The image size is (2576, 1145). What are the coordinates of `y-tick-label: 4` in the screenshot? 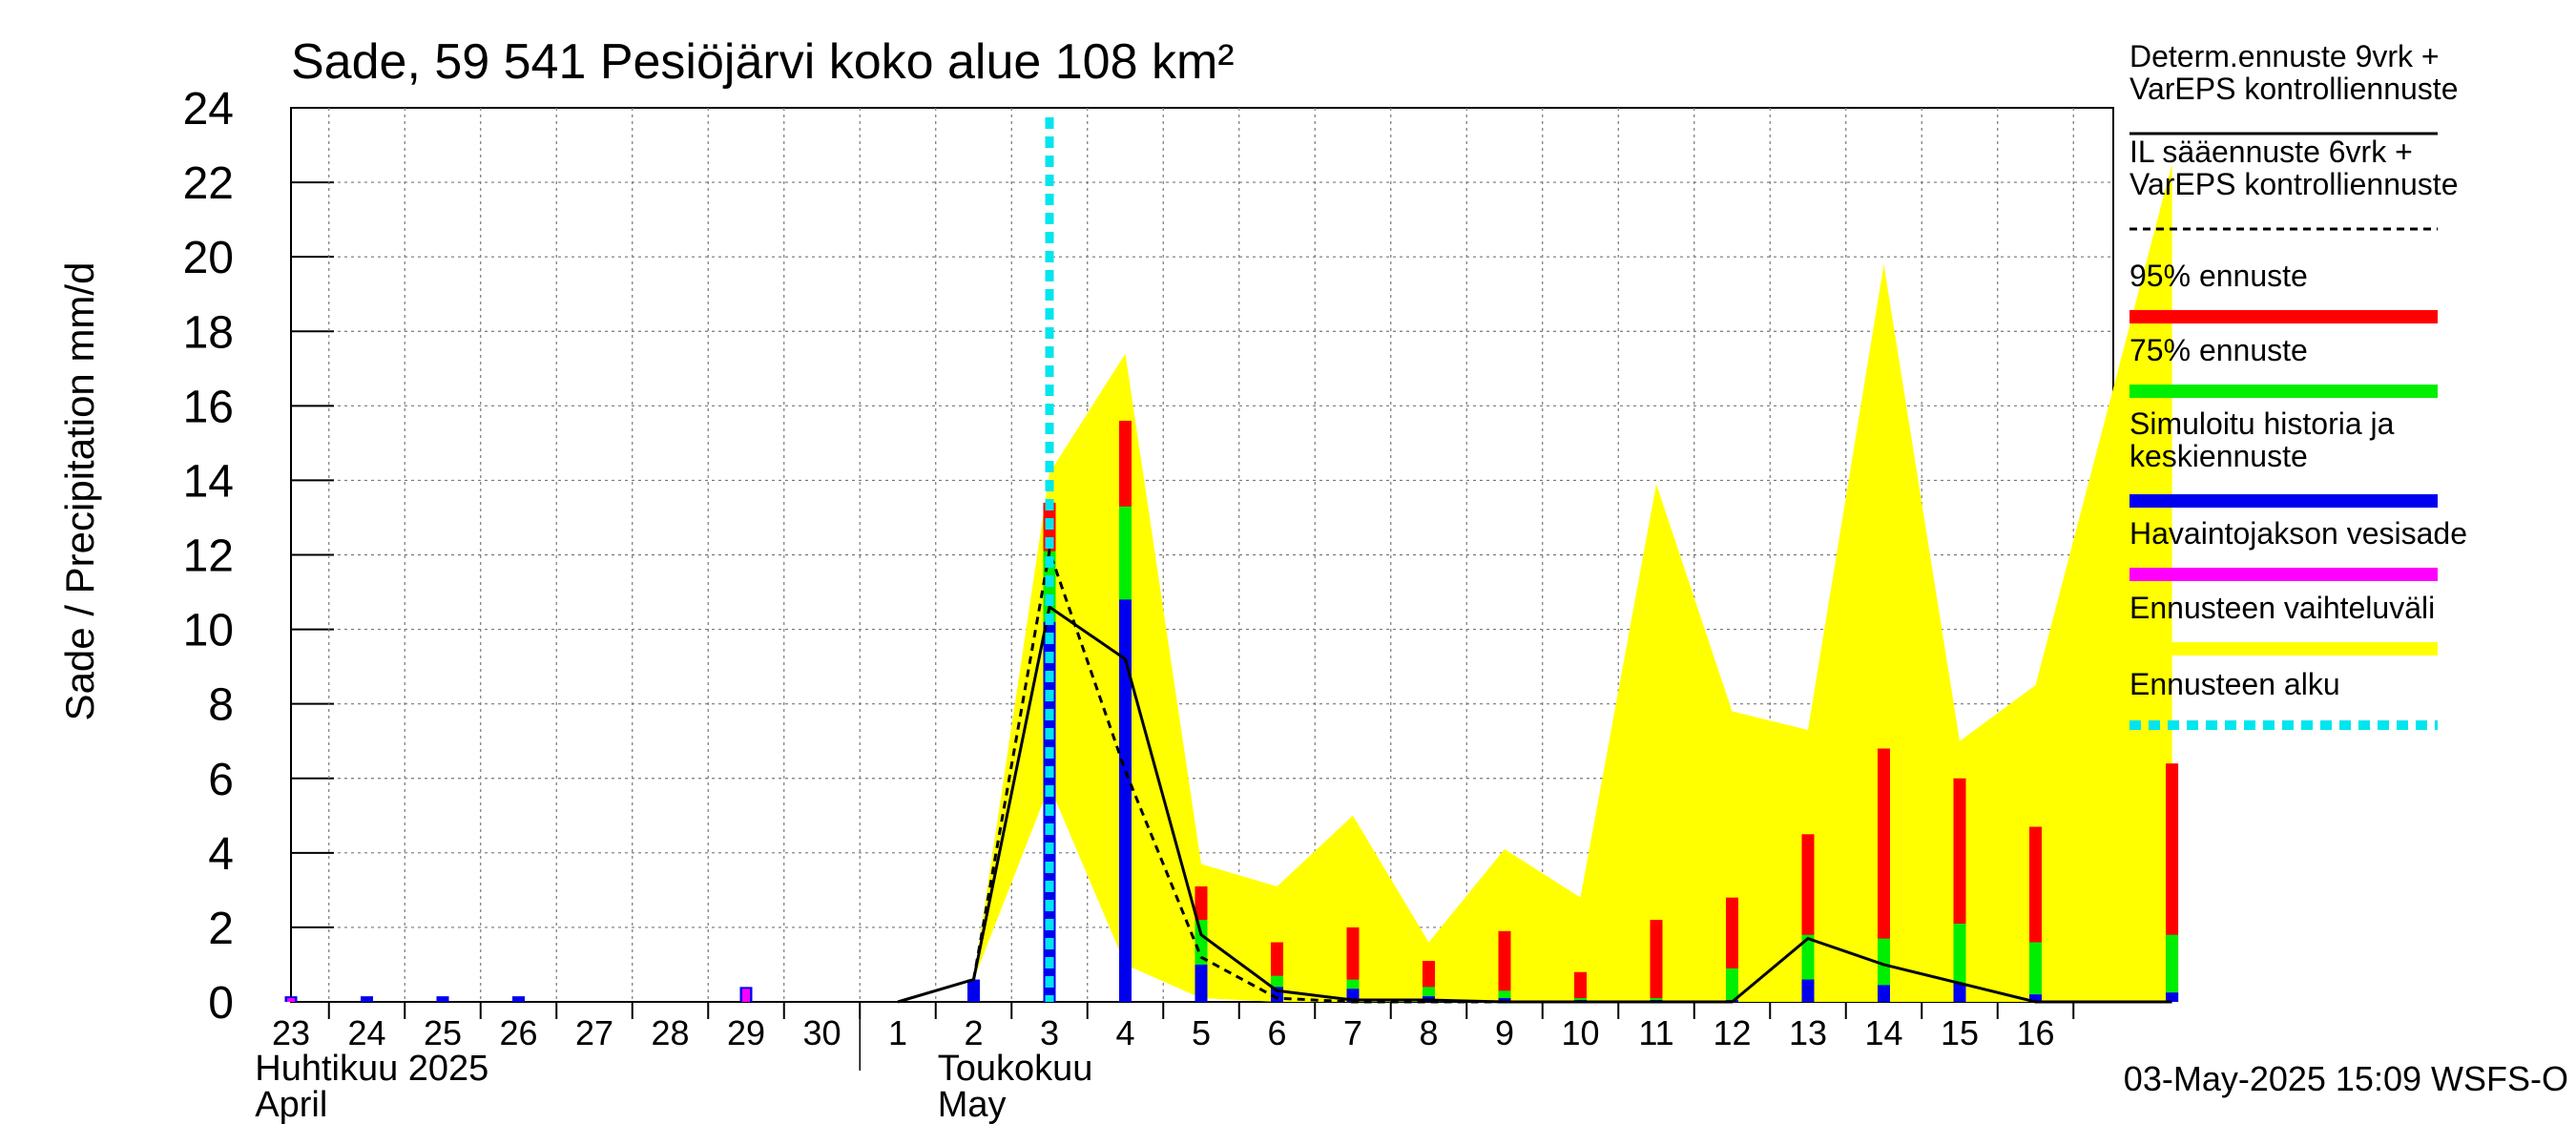 It's located at (221, 855).